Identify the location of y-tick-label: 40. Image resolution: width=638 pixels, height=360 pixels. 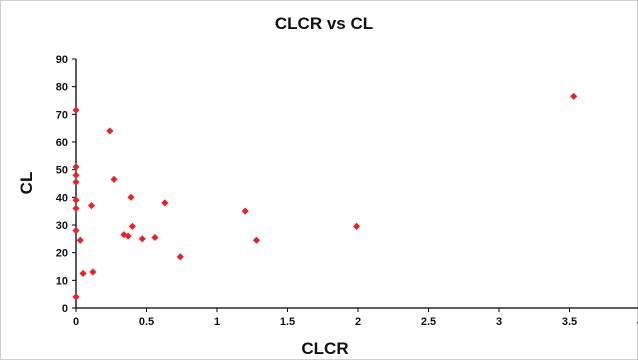
(62, 198).